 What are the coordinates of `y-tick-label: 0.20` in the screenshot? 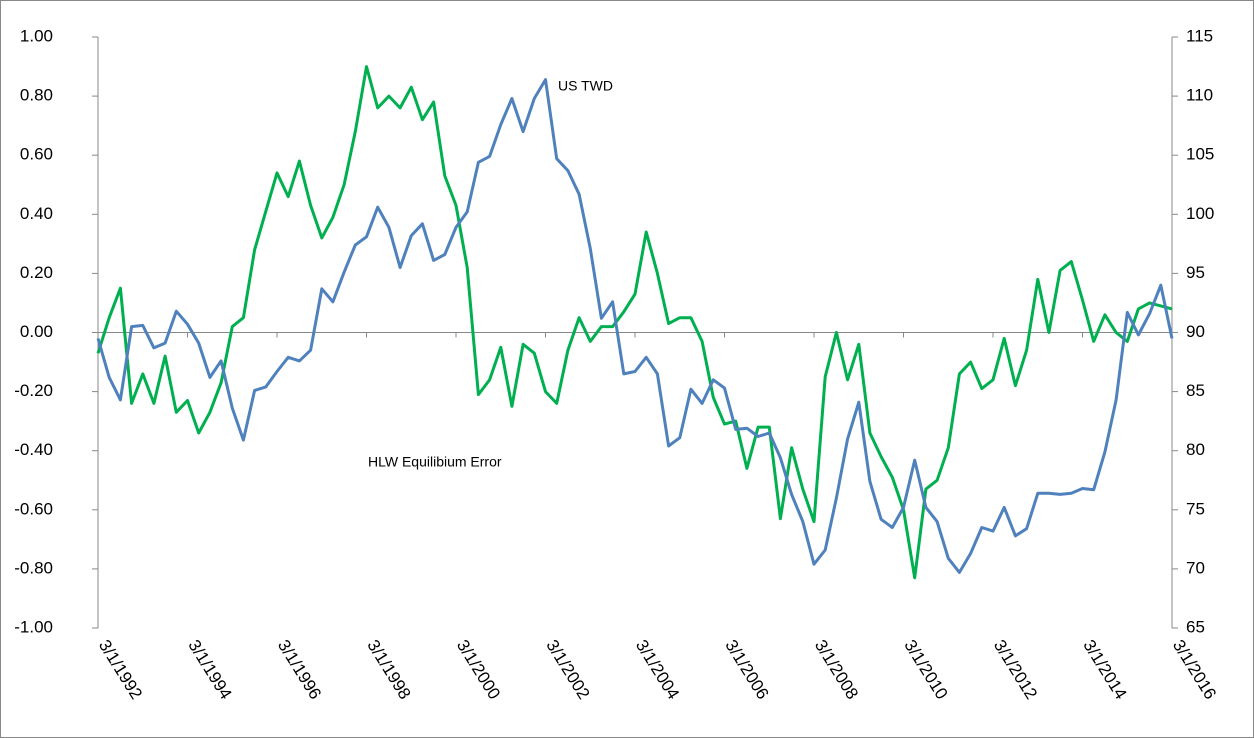 It's located at (36, 272).